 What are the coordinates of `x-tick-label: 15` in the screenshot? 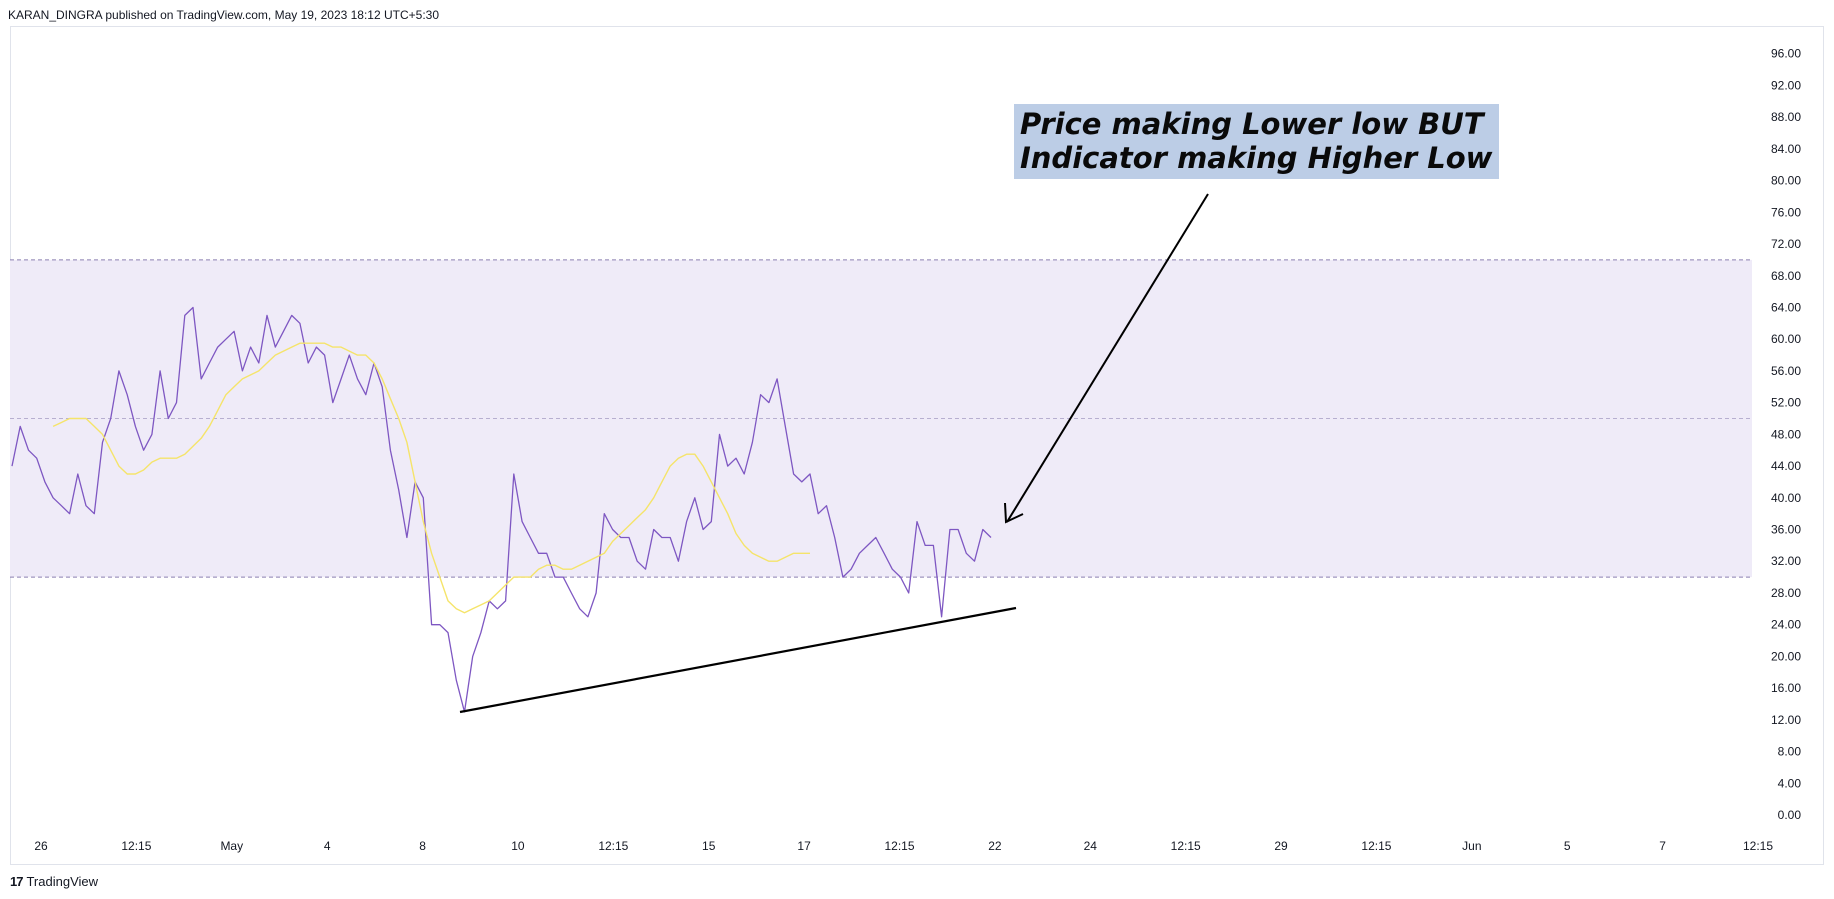 It's located at (709, 846).